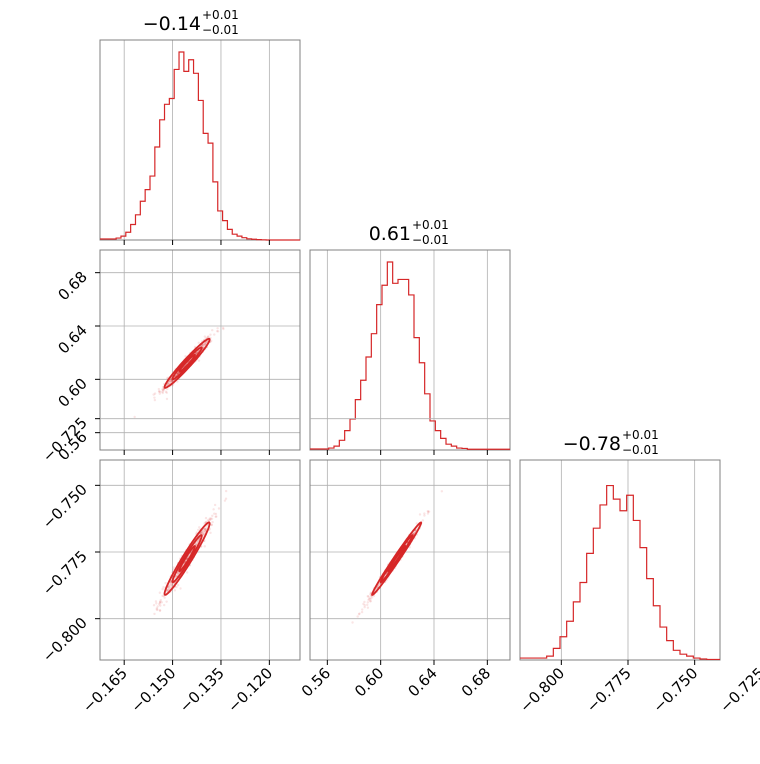 This screenshot has width=760, height=764. Describe the element at coordinates (542, 690) in the screenshot. I see `x-tick-label: −0.800` at that location.